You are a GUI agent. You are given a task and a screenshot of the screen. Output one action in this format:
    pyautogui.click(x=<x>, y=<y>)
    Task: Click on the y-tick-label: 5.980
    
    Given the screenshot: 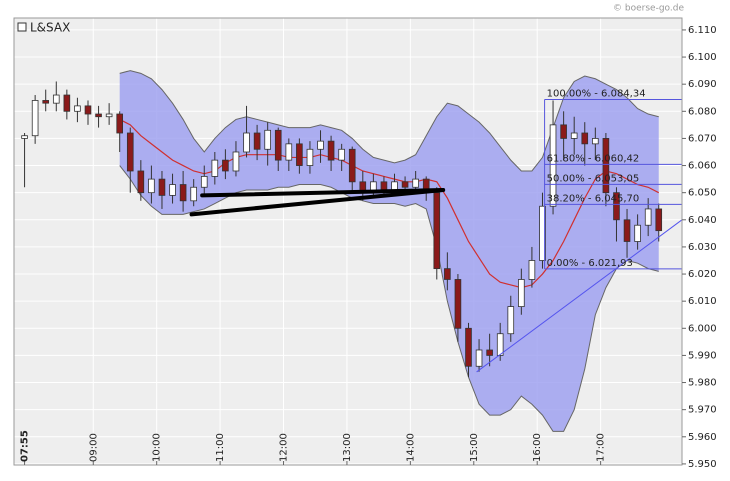 What is the action you would take?
    pyautogui.click(x=702, y=383)
    